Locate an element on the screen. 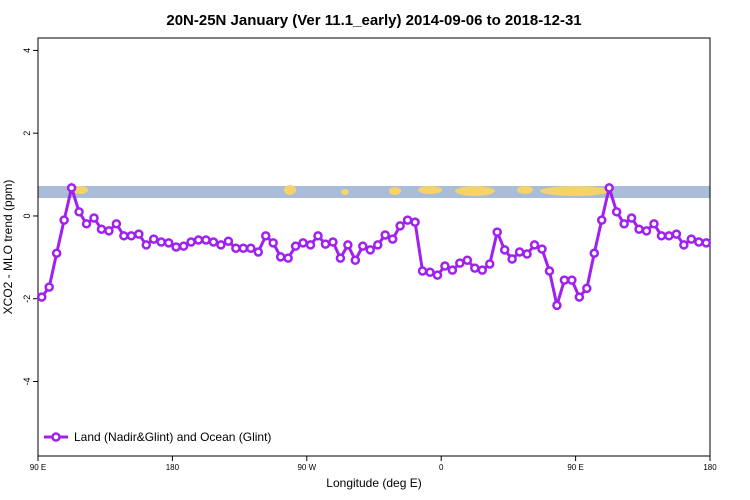 This screenshot has width=750, height=500. y-tick-label: 2 is located at coordinates (27, 133).